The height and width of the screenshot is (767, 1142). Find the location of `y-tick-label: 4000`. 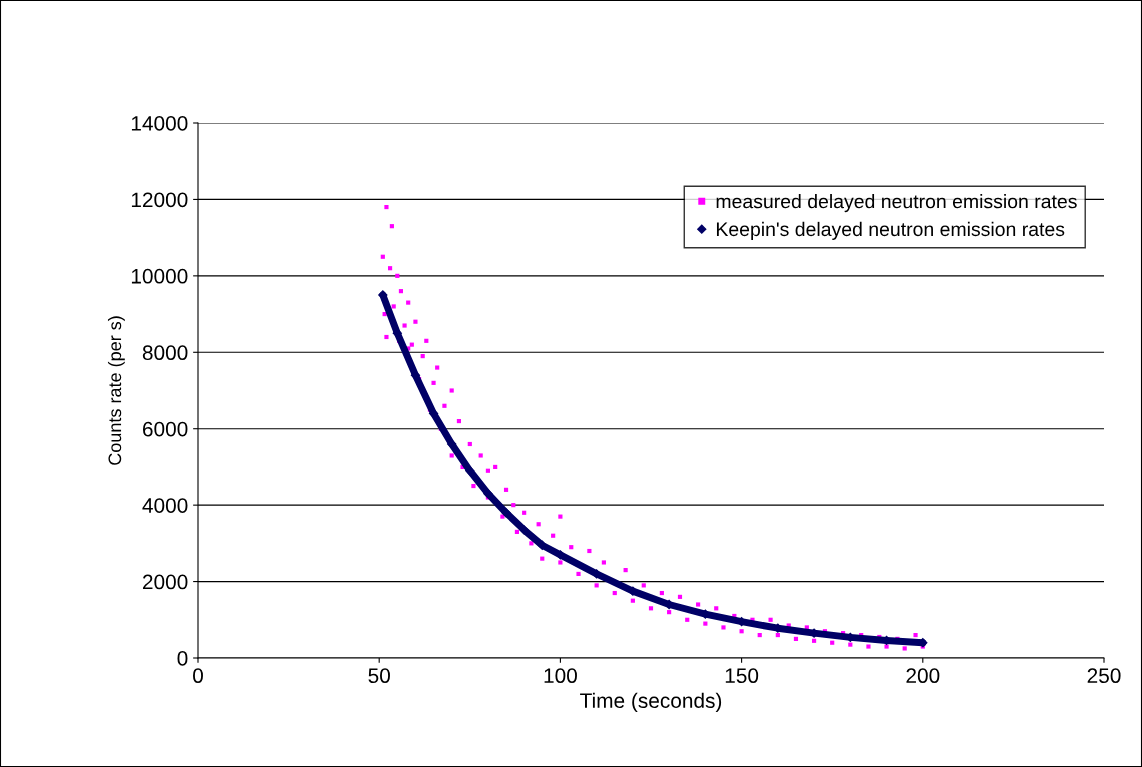

y-tick-label: 4000 is located at coordinates (165, 505).